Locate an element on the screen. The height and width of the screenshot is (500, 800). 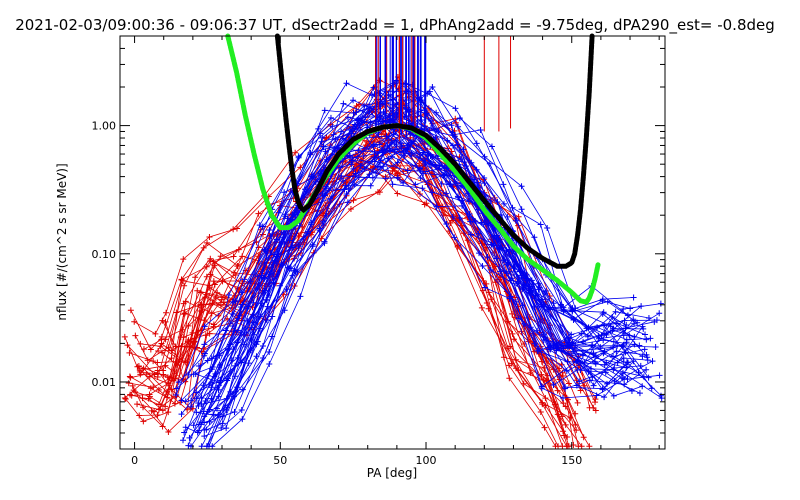
x-tick-label: 100 is located at coordinates (426, 460).